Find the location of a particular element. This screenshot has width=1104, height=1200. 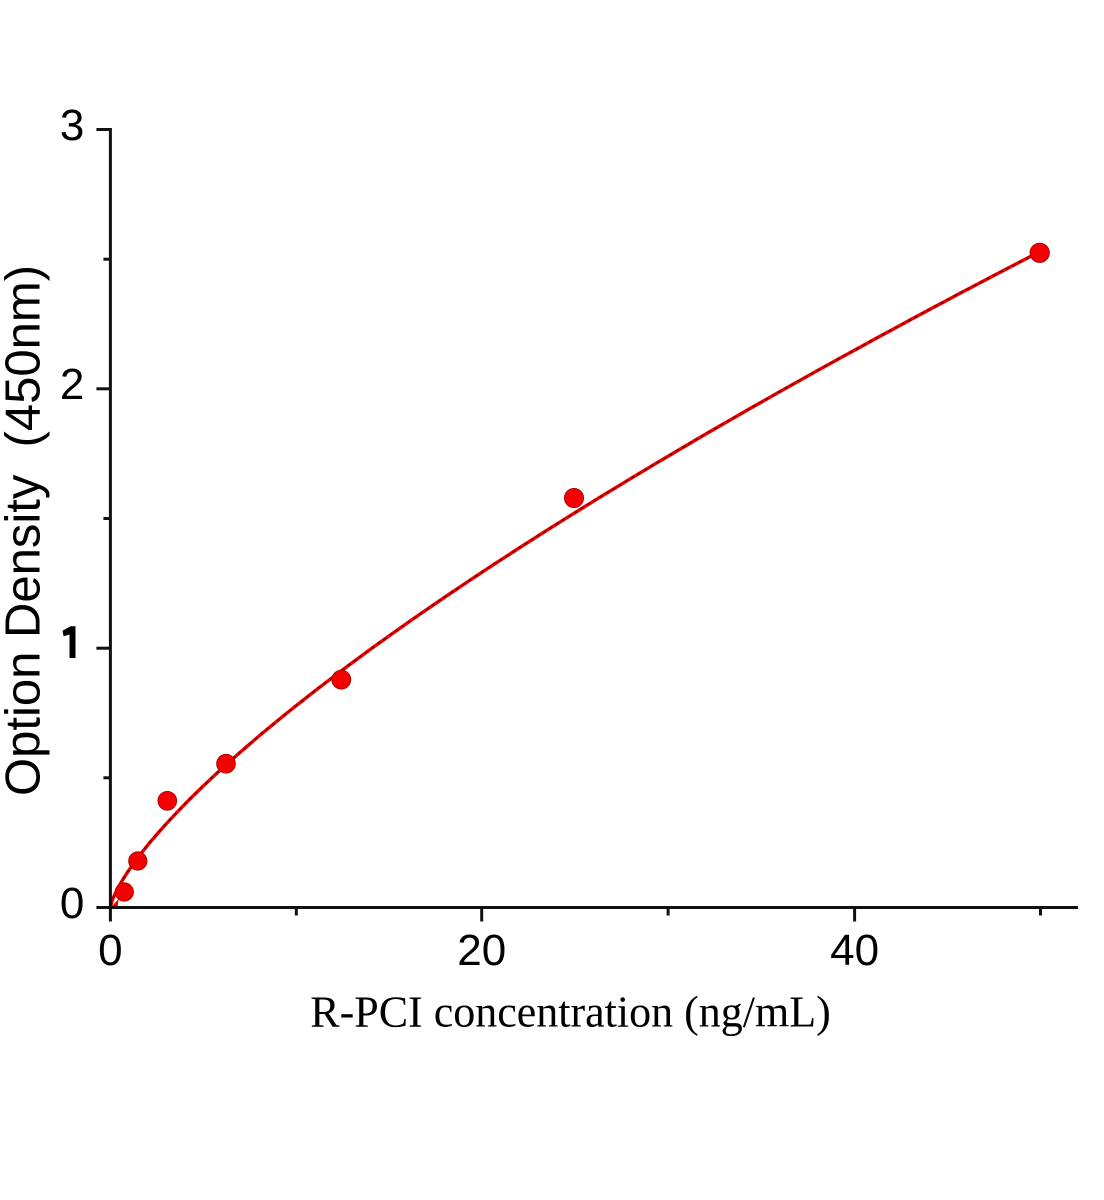

svg-text: 20 is located at coordinates (481, 950).